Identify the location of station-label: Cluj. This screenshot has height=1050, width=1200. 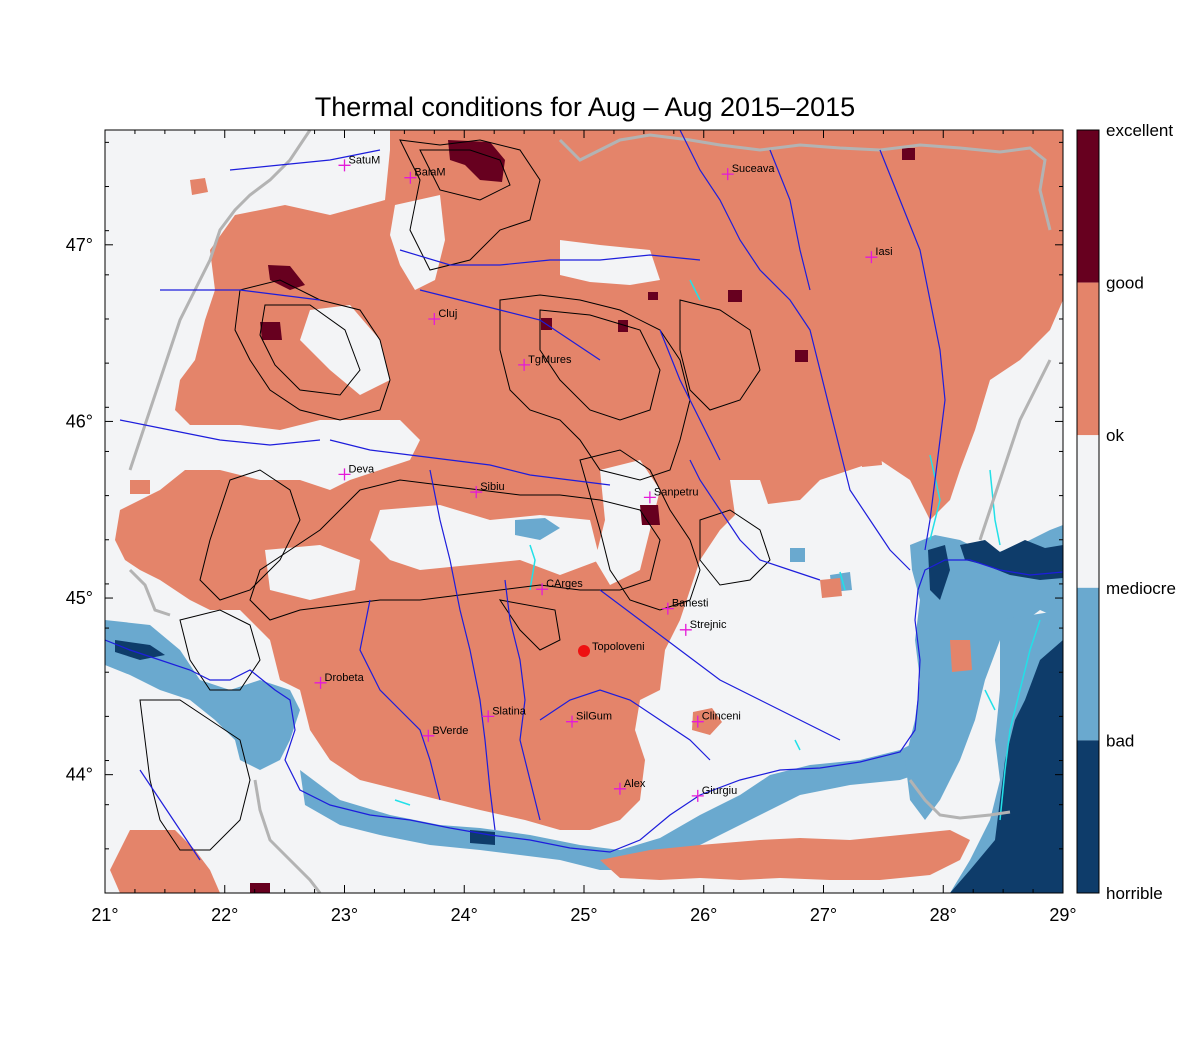
(447, 314).